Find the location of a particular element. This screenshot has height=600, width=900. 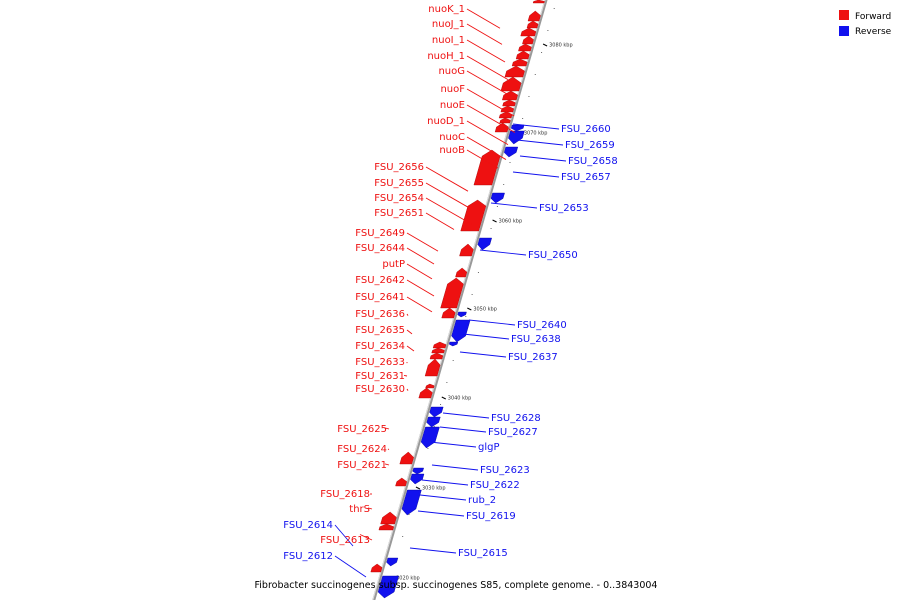

forward-gene-label: FSU_2655 is located at coordinates (399, 183).